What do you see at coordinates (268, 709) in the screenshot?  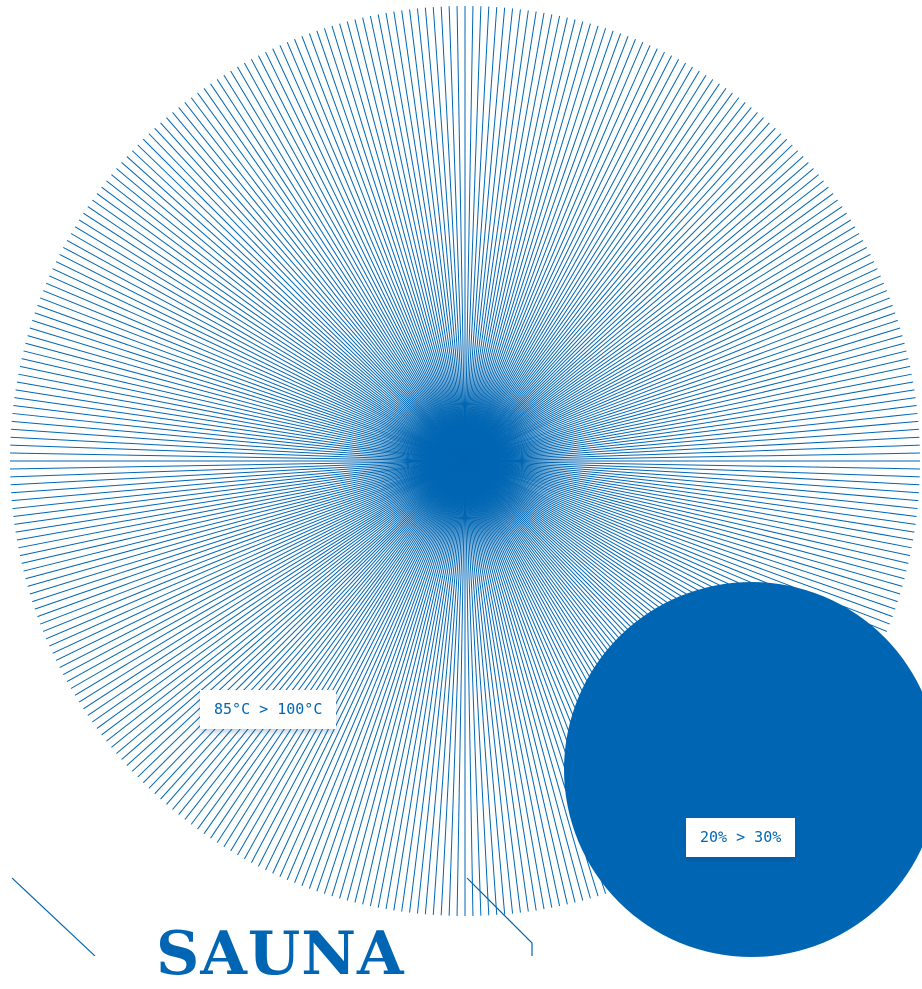 I see `temperature-label: 85°C > 100°C` at bounding box center [268, 709].